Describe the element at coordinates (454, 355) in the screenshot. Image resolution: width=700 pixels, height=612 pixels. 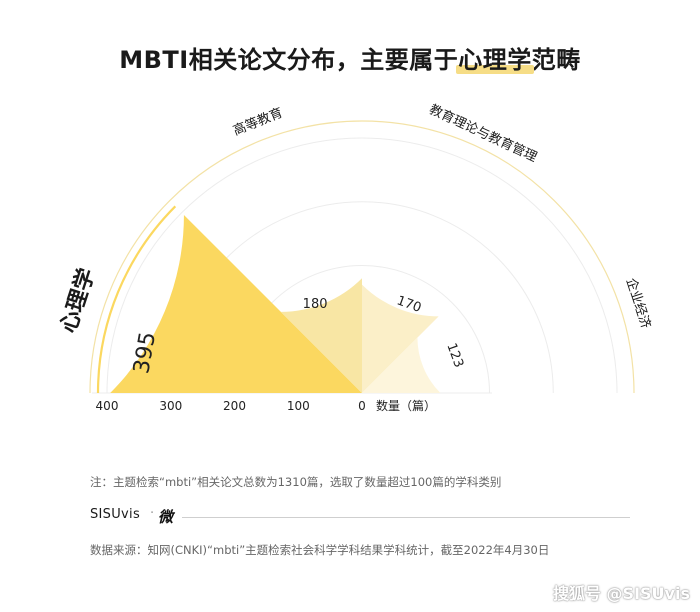
I see `value-label-3: 123` at that location.